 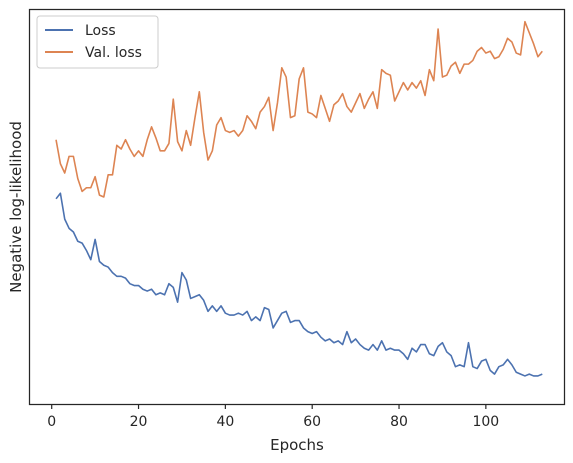 What do you see at coordinates (312, 422) in the screenshot?
I see `x-tick-label: 60` at bounding box center [312, 422].